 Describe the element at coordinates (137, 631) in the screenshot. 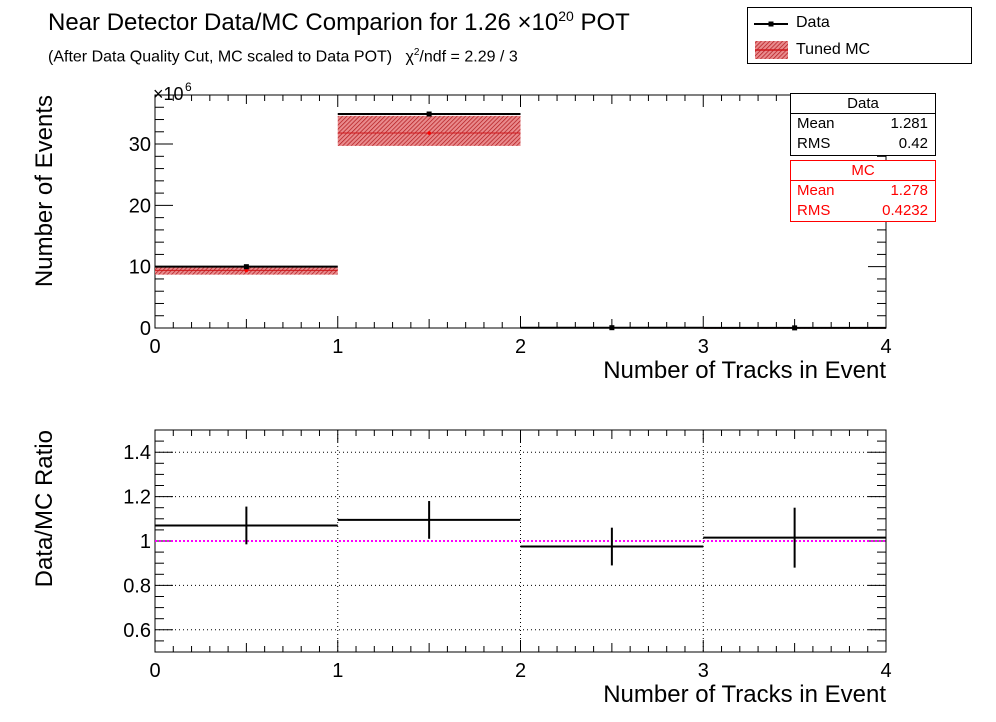

I see `y-tick-label: 0.6` at that location.